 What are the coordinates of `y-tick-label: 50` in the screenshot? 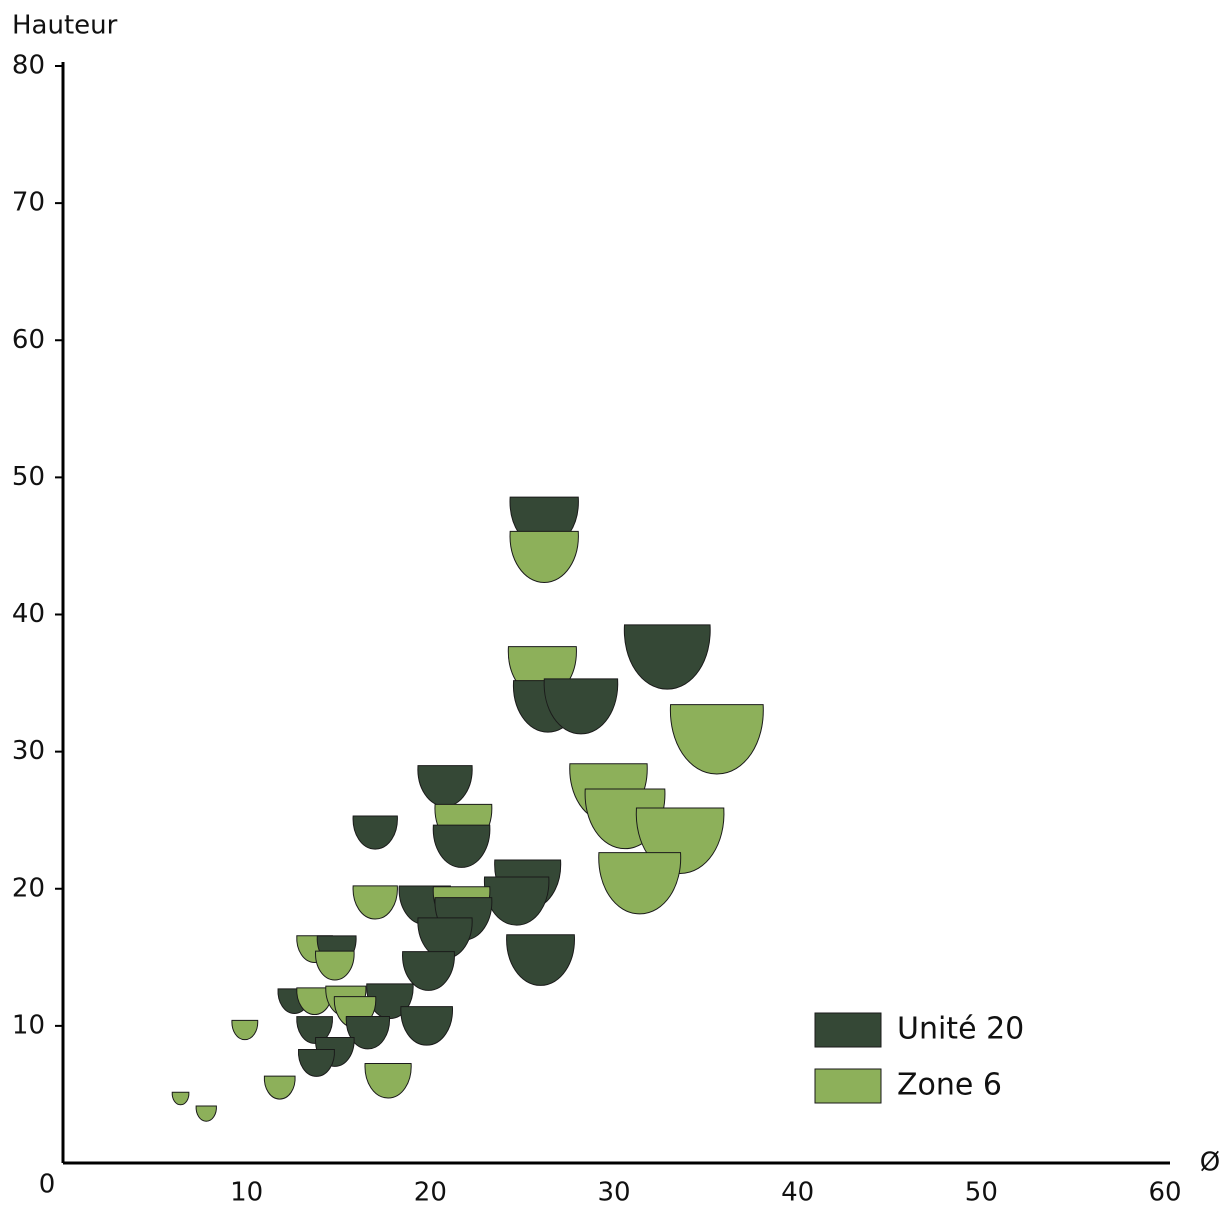 It's located at (28, 477).